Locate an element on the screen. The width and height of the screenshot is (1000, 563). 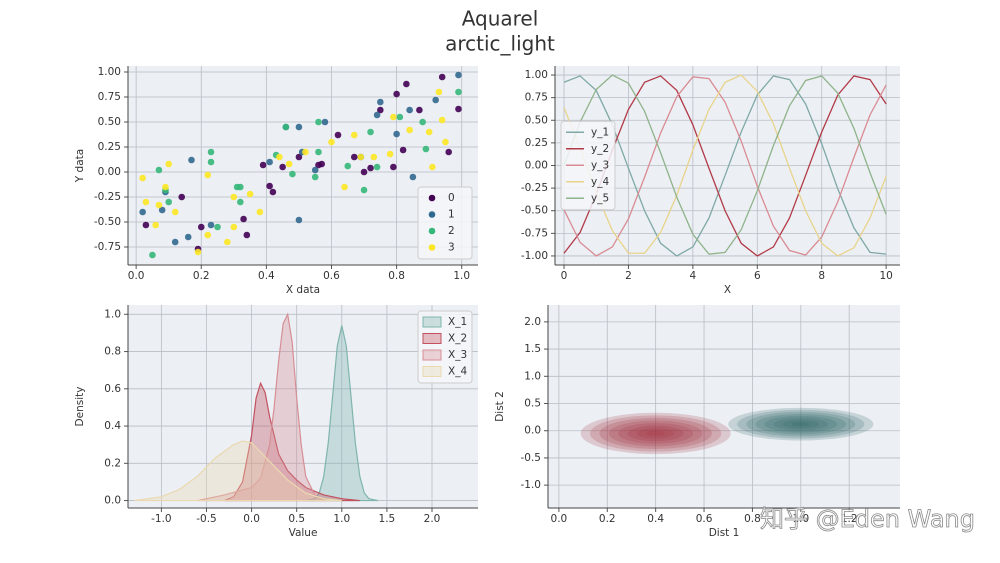
legend-label: X_3 is located at coordinates (457, 355).